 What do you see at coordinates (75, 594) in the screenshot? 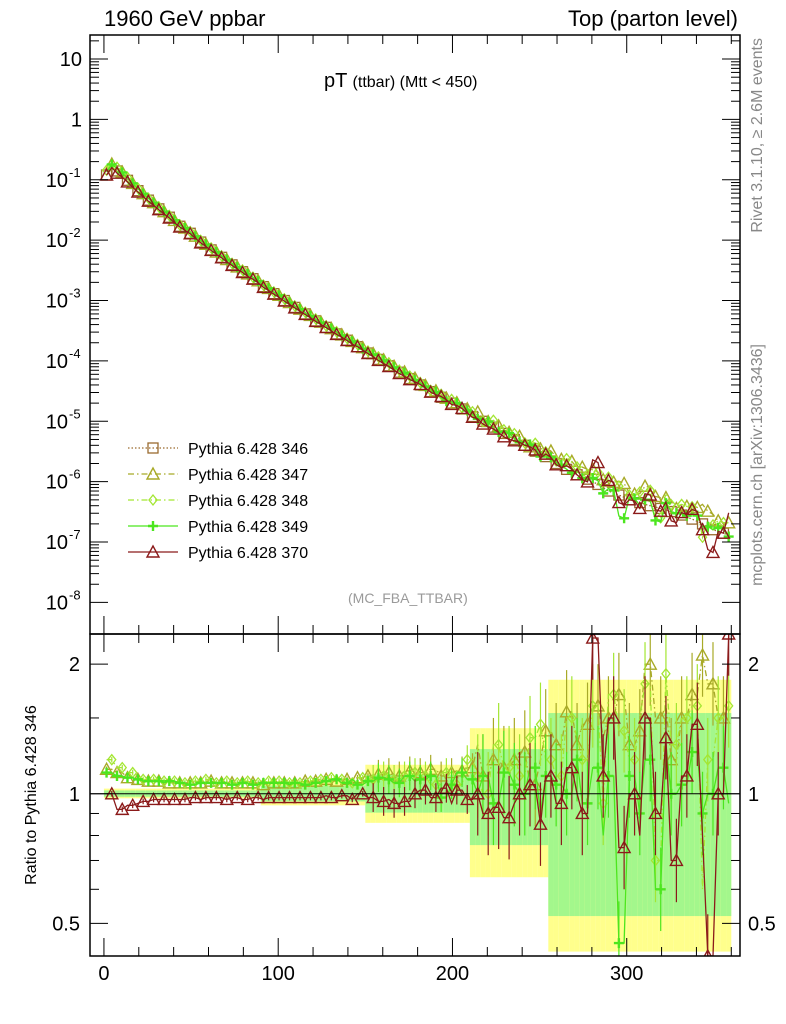
I see `y-tick-exponent: -8` at bounding box center [75, 594].